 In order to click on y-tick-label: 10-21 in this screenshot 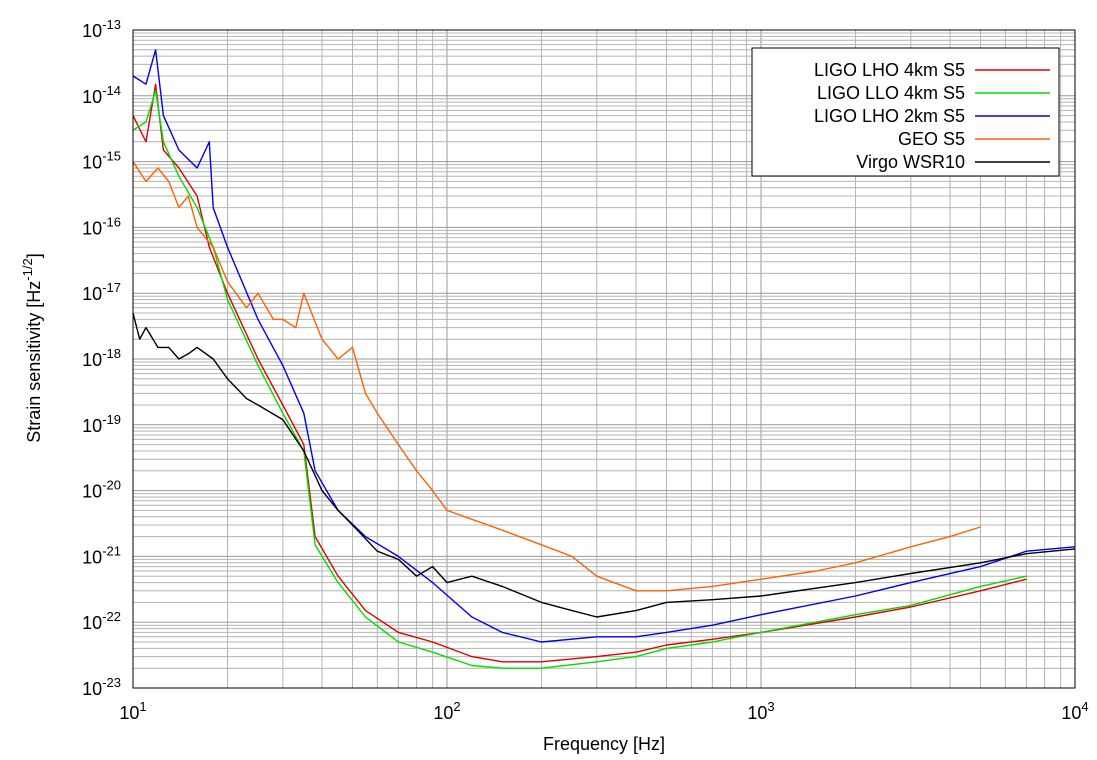, I will do `click(101, 555)`.